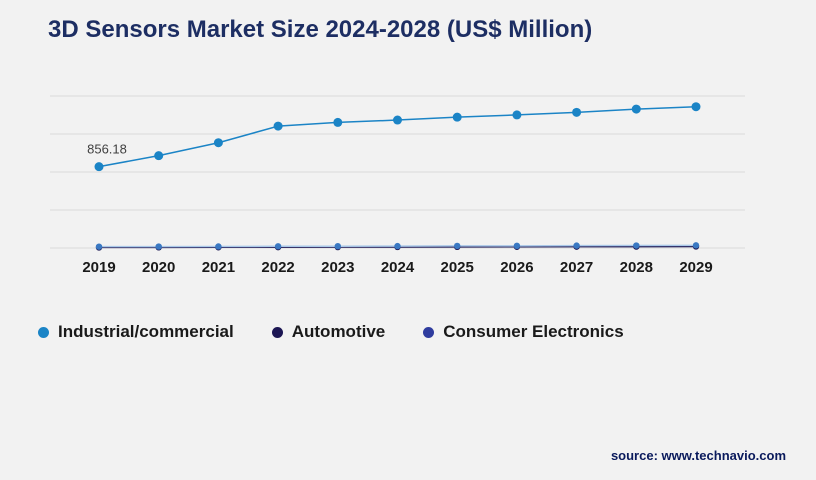 This screenshot has height=480, width=816. I want to click on x-axis-label: 2026, so click(516, 267).